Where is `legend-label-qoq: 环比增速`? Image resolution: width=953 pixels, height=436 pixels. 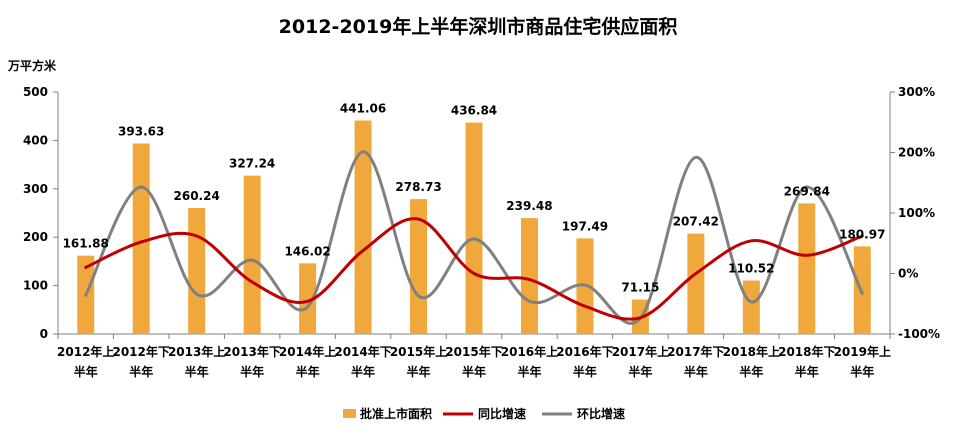
legend-label-qoq: 环比增速 is located at coordinates (601, 413).